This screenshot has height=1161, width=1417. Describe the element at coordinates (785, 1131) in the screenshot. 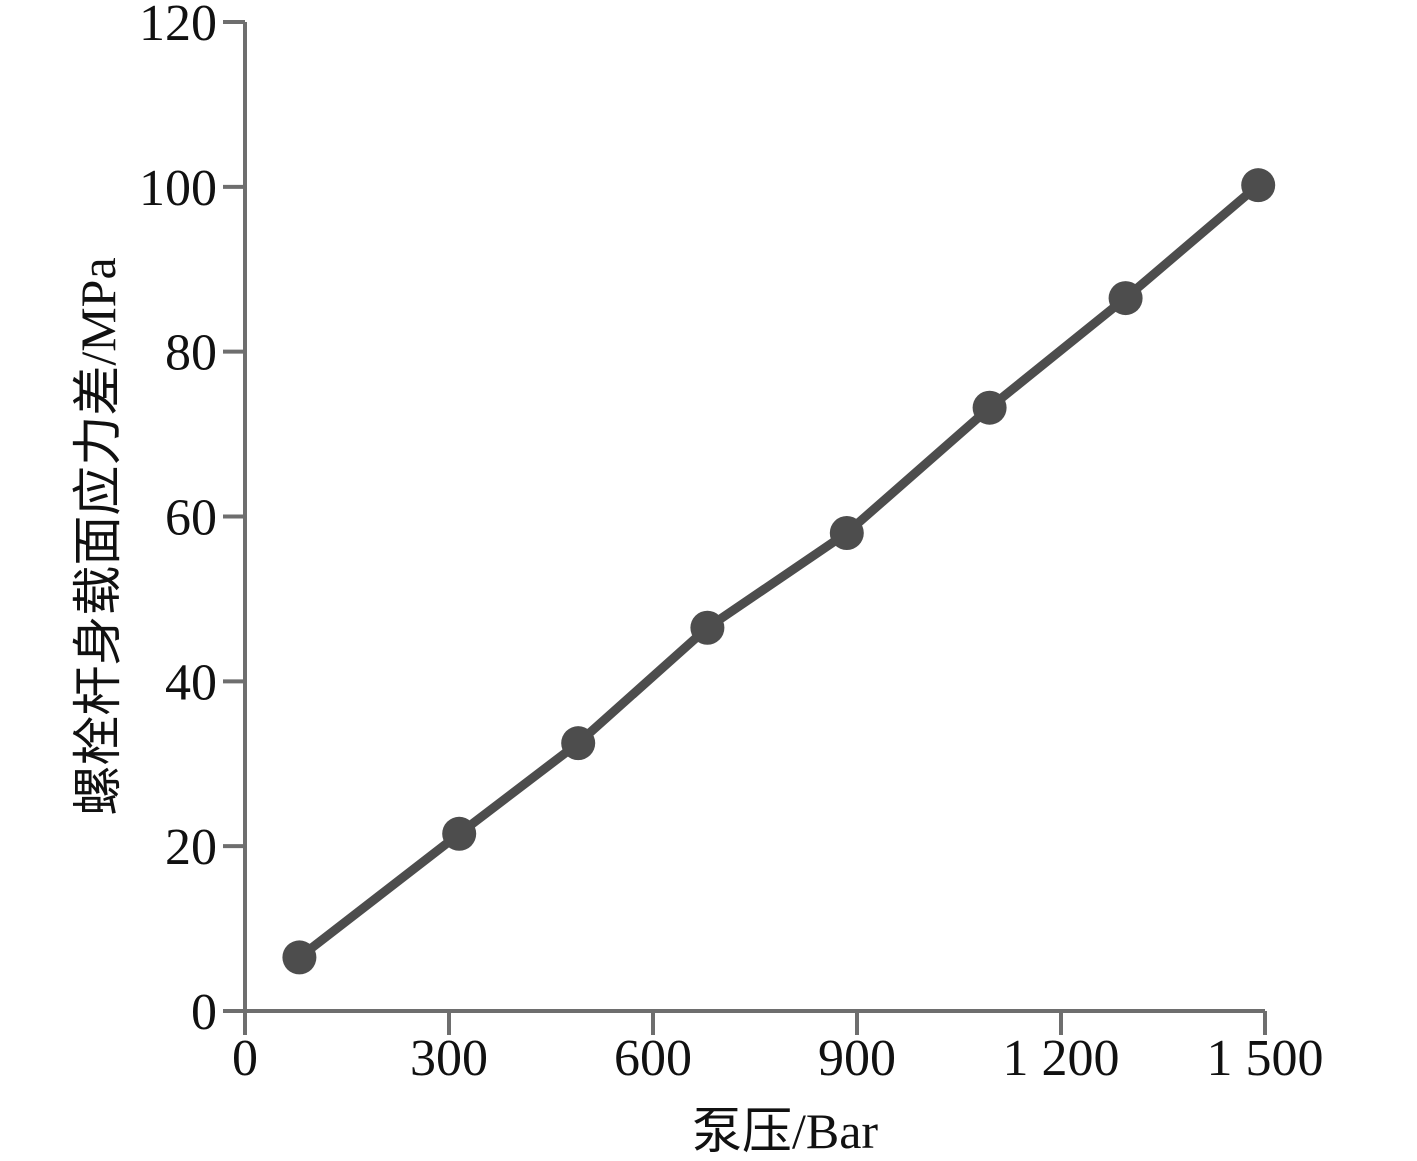

I see `x-axis-title: 泵压/Bar` at that location.